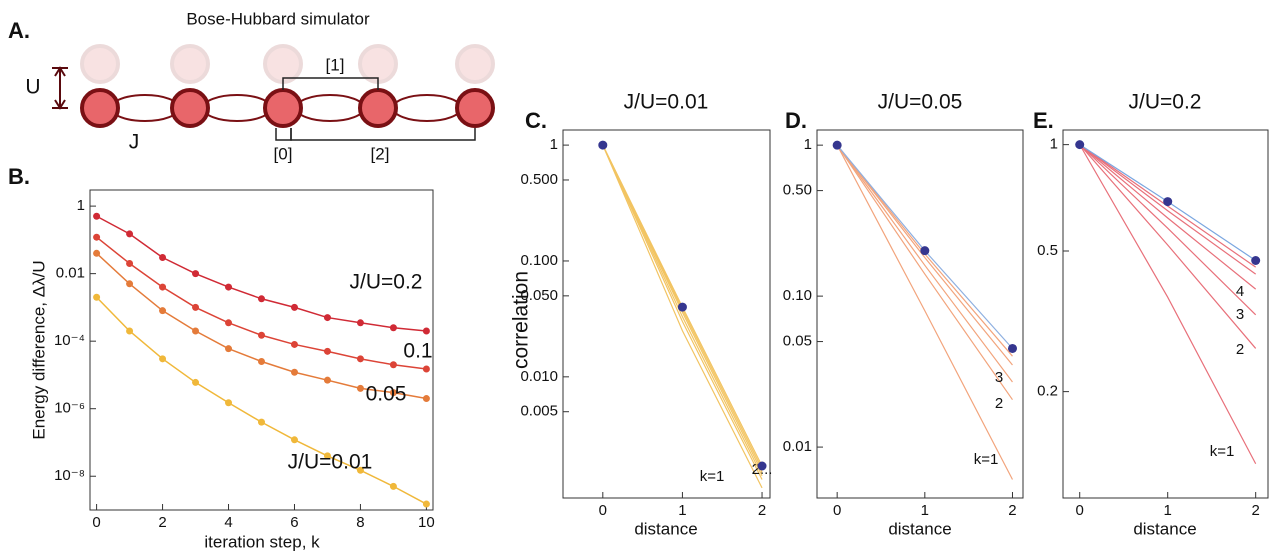  I want to click on y-tick-label: 0.2, so click(1047, 391).